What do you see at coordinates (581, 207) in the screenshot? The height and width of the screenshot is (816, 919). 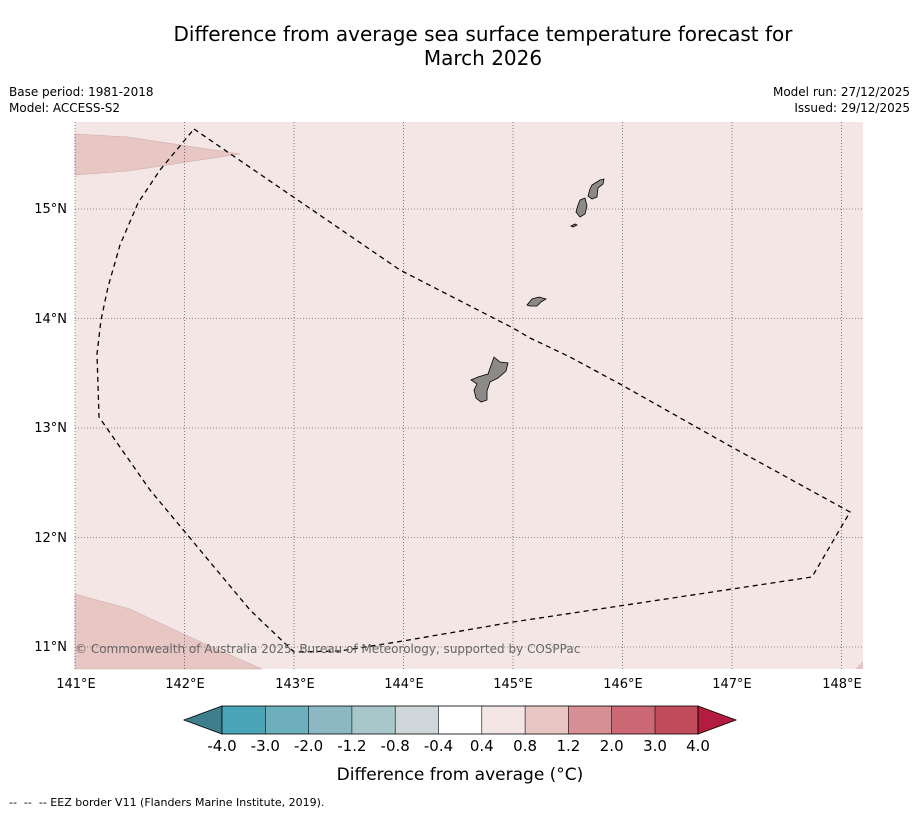 I see `island-tinian` at bounding box center [581, 207].